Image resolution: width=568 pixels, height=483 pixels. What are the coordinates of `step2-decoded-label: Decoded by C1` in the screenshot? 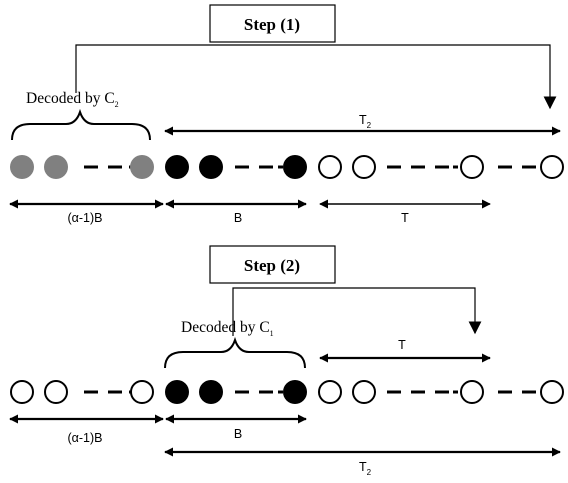 It's located at (227, 328).